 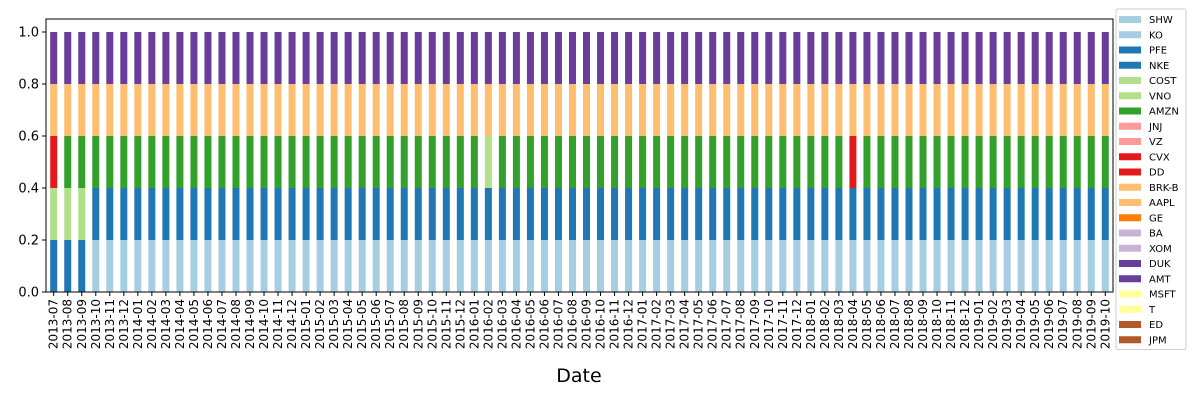 I want to click on bar-segment-2015-01-pfe, so click(x=306, y=214).